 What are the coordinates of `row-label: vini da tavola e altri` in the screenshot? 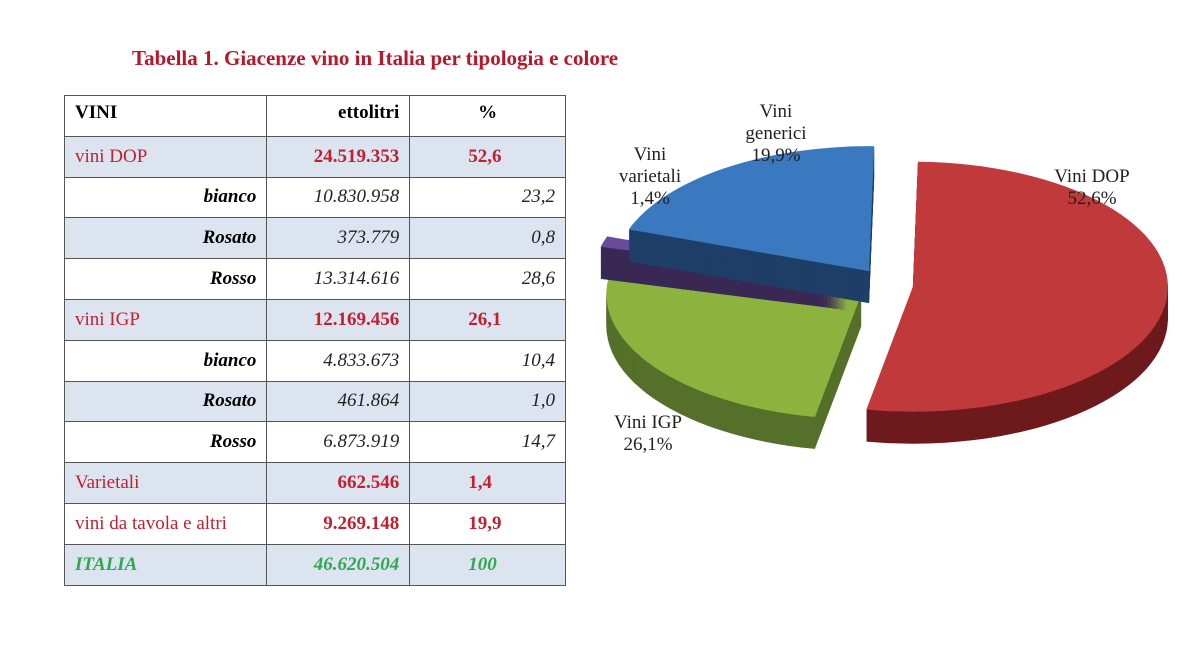 It's located at (165, 523).